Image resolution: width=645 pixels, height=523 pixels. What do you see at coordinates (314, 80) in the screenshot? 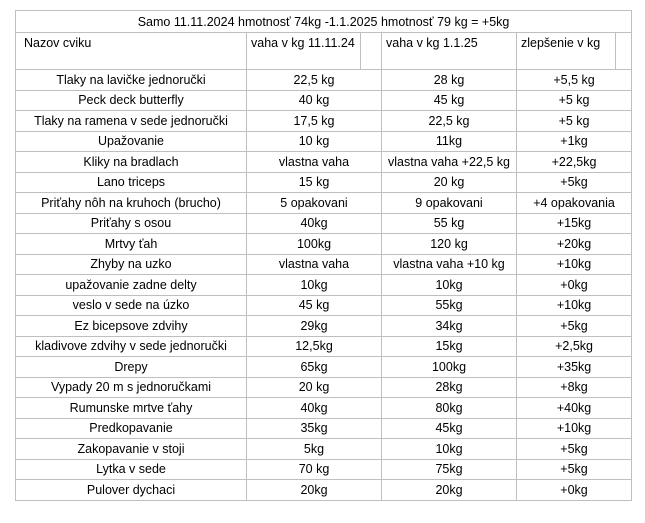
I see `weight-before-cell: 22,5 kg` at bounding box center [314, 80].